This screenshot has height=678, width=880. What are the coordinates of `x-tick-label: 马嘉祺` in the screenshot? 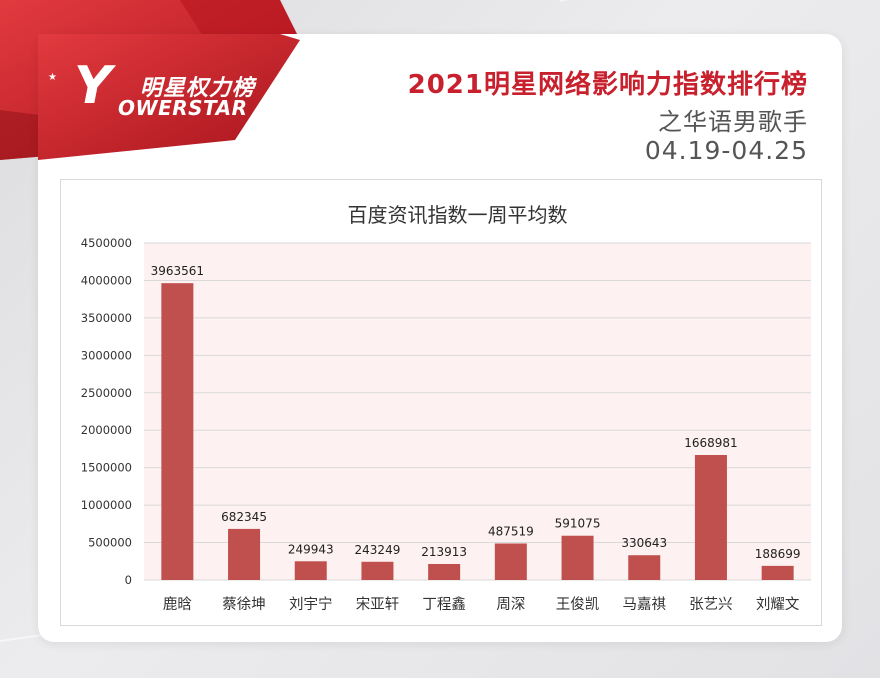 It's located at (645, 604).